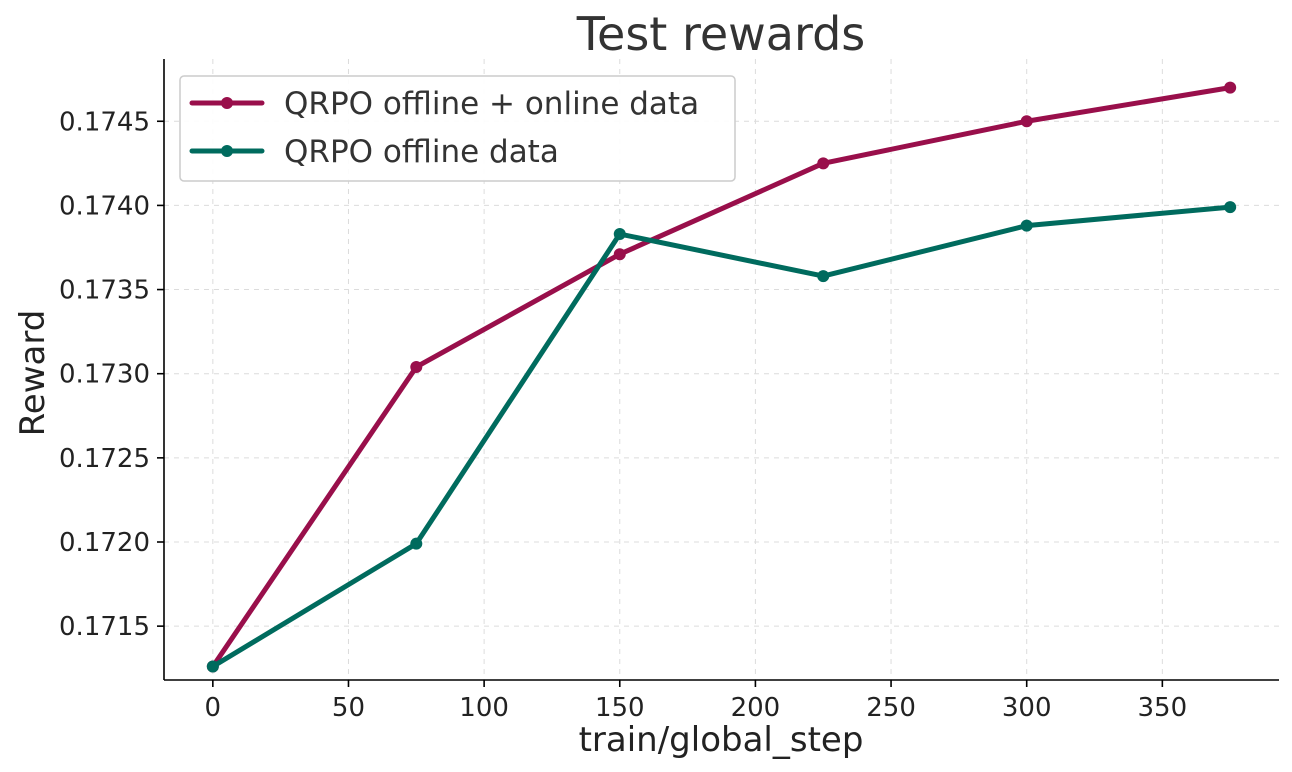 The height and width of the screenshot is (772, 1292). Describe the element at coordinates (104, 543) in the screenshot. I see `y-tick-label: 0.1720` at that location.